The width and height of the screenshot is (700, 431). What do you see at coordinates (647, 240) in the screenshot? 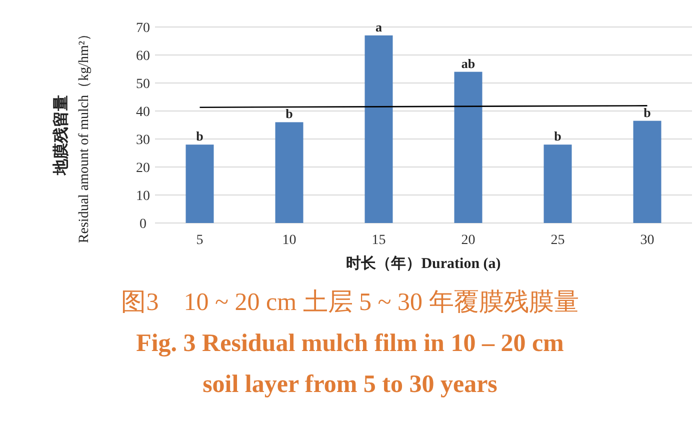
I see `x-tick-label: 30` at bounding box center [647, 240].